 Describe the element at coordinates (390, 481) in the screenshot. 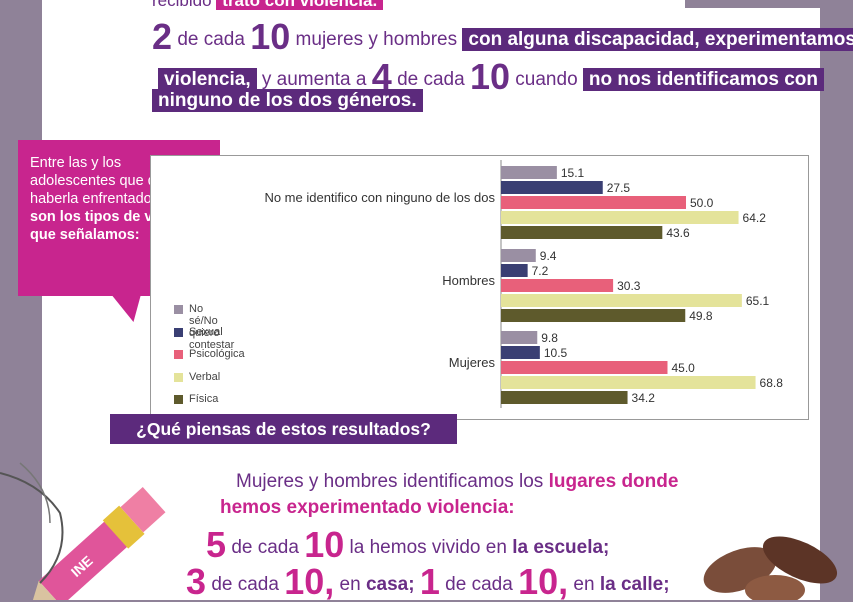

I see `places-text: Mujeres y hombres identificamos los` at that location.